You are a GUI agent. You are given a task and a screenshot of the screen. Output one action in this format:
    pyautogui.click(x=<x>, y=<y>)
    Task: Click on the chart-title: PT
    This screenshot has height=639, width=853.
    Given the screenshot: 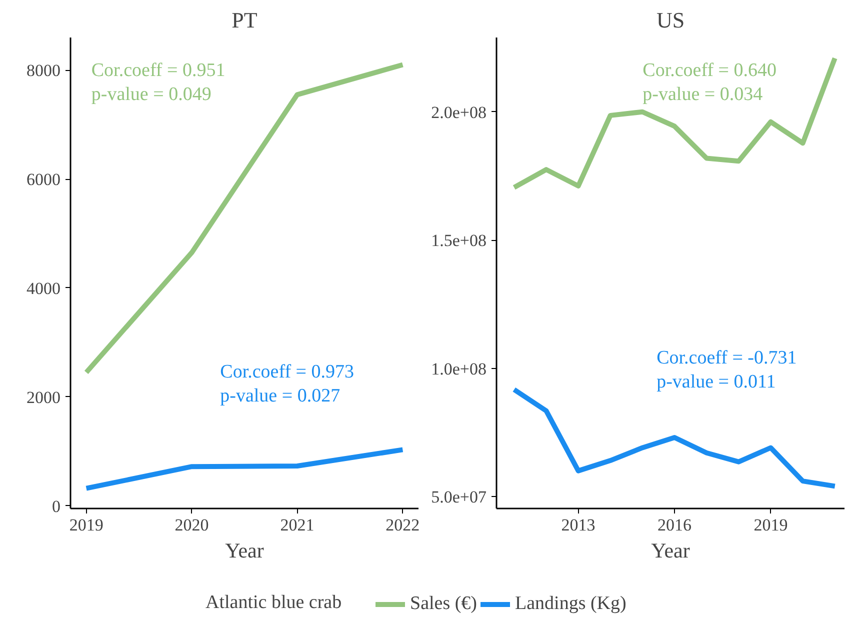 What is the action you would take?
    pyautogui.click(x=245, y=20)
    